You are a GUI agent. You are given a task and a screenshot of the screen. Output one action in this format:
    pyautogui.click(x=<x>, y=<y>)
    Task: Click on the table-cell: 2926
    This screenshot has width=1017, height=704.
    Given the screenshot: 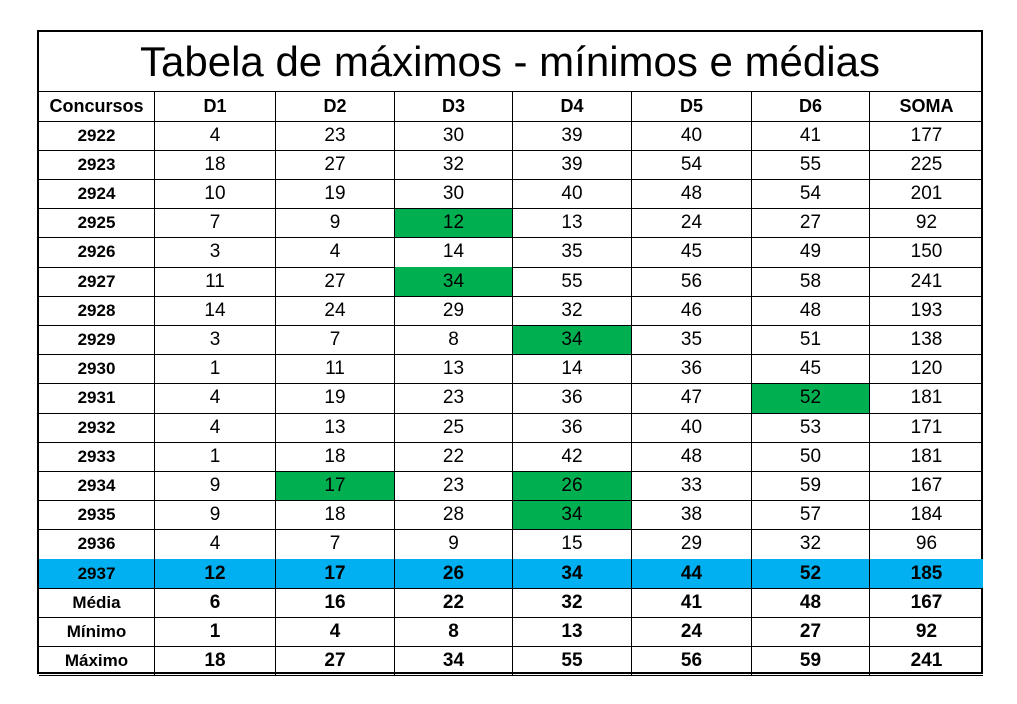 What is the action you would take?
    pyautogui.click(x=97, y=253)
    